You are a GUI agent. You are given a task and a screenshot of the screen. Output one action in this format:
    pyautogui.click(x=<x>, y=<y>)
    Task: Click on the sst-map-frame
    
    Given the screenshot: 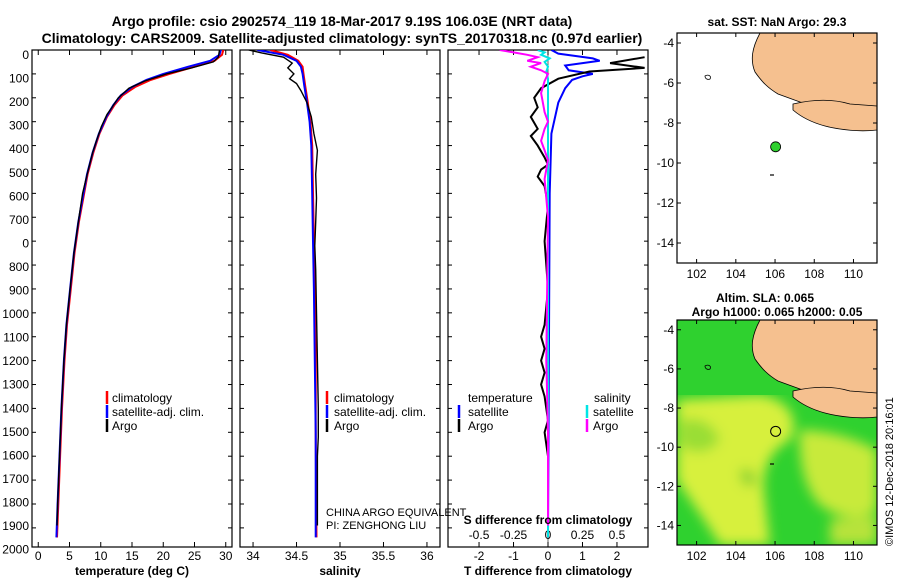 What is the action you would take?
    pyautogui.click(x=777, y=148)
    